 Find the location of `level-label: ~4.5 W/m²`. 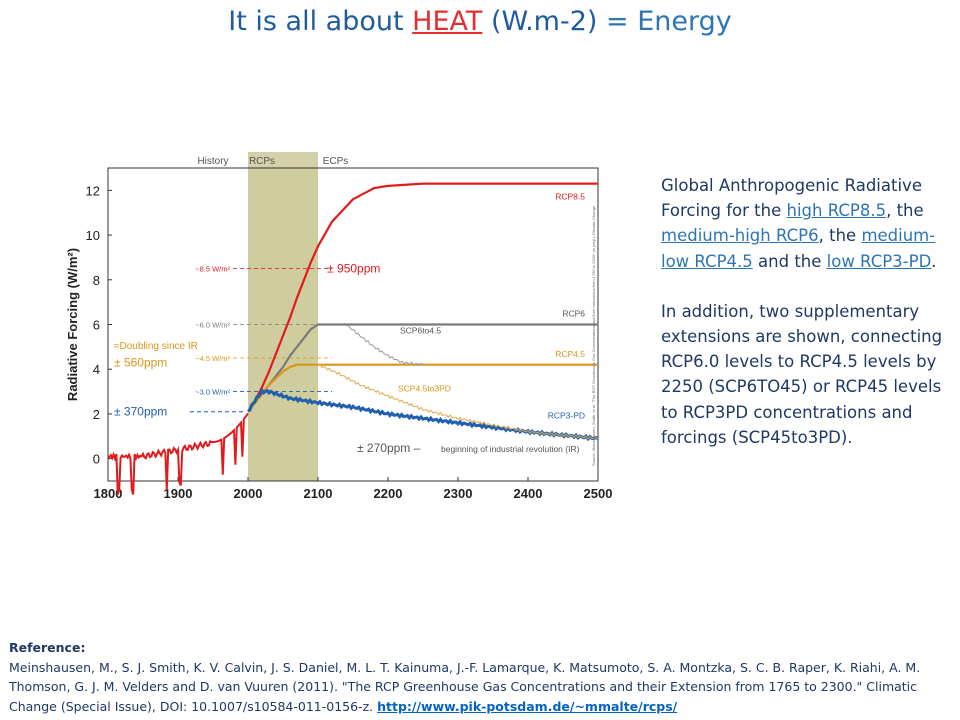

level-label: ~4.5 W/m² is located at coordinates (212, 358).